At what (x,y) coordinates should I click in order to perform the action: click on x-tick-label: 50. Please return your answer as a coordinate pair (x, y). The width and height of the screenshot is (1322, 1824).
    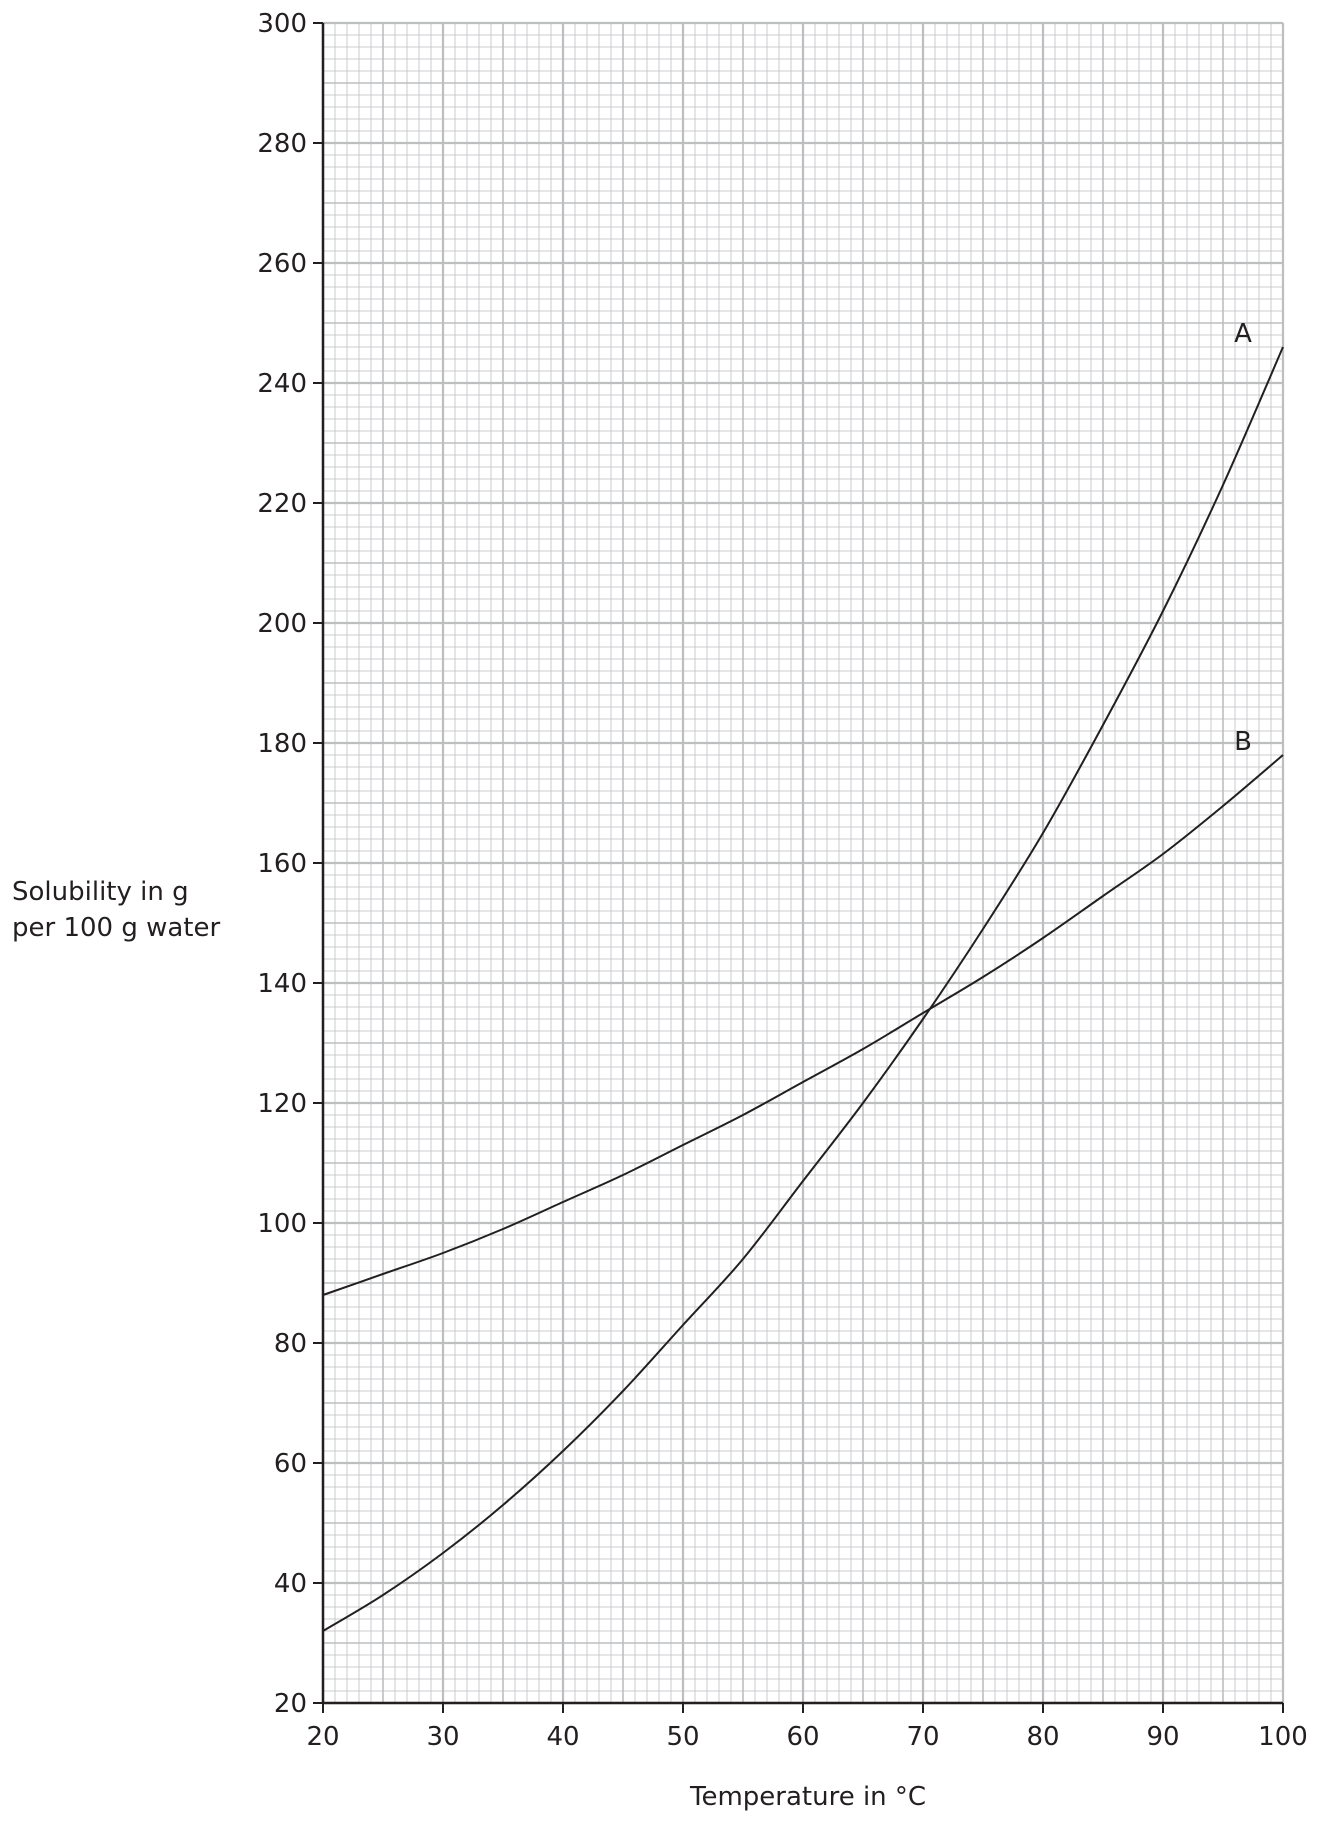
    Looking at the image, I should click on (682, 1737).